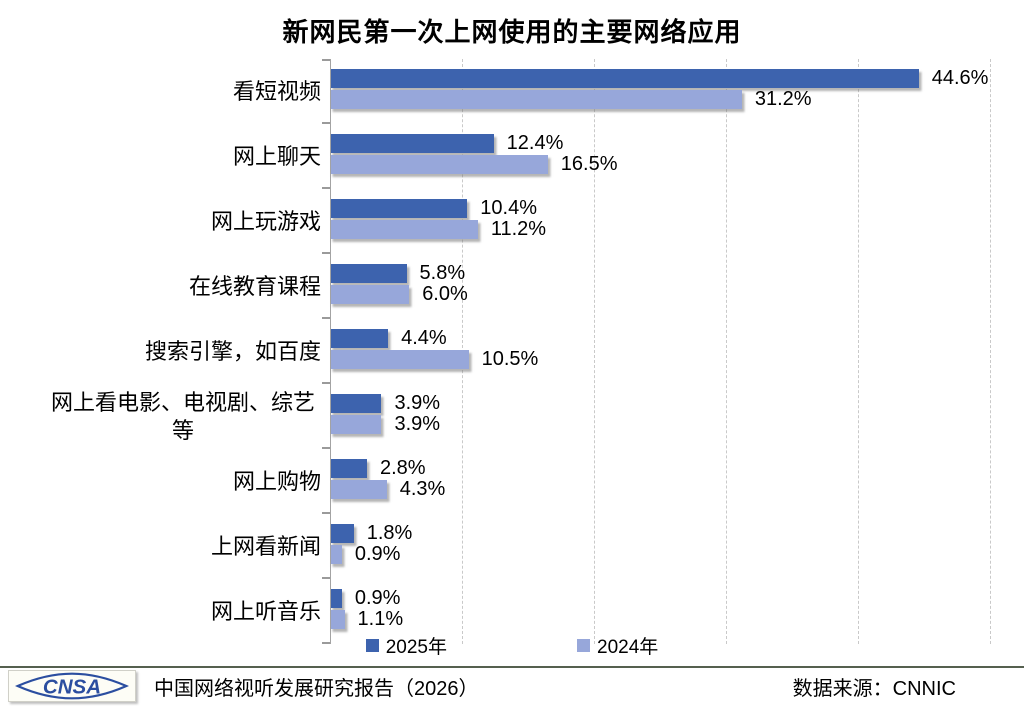 Image resolution: width=1024 pixels, height=706 pixels. Describe the element at coordinates (660, 619) in the screenshot. I see `bar-line-2024: 1.1%` at that location.